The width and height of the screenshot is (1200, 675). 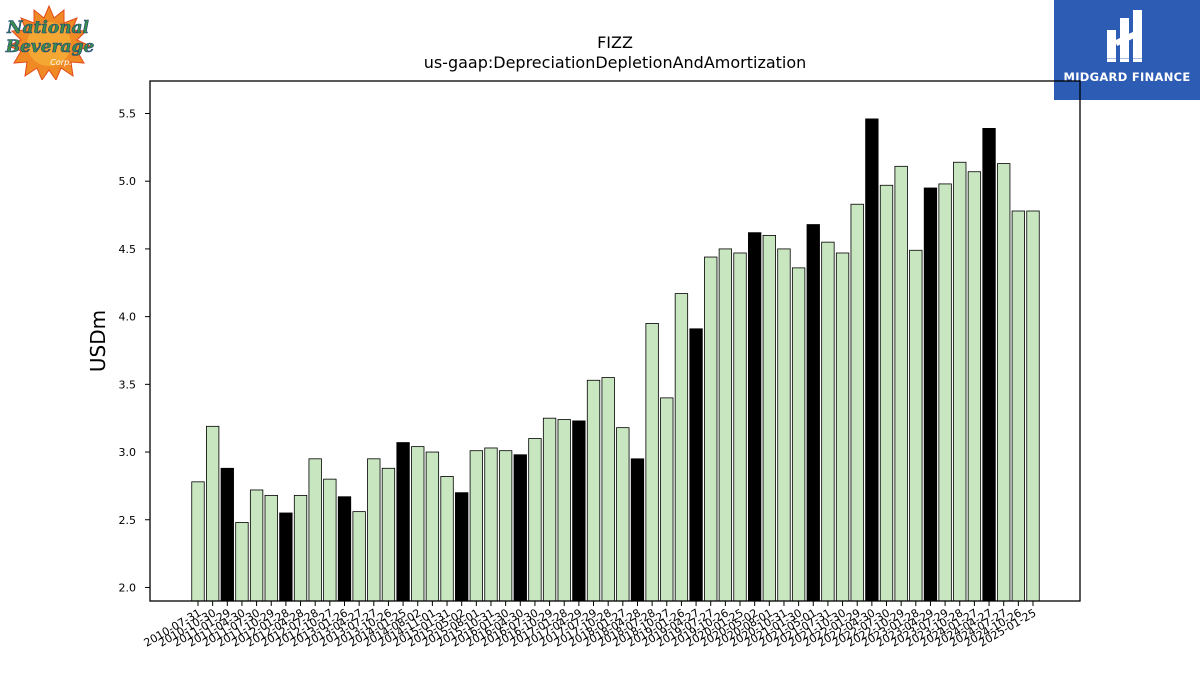 I want to click on logo-text-line2: Beverage, so click(x=49, y=47).